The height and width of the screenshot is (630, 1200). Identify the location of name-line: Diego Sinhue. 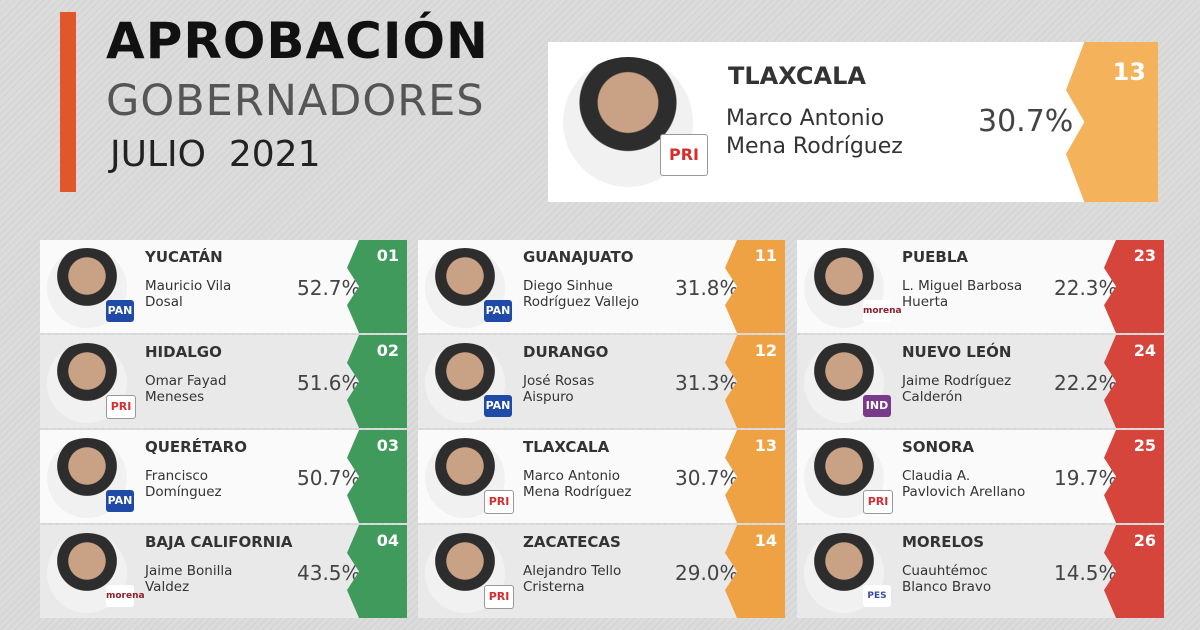
(568, 286).